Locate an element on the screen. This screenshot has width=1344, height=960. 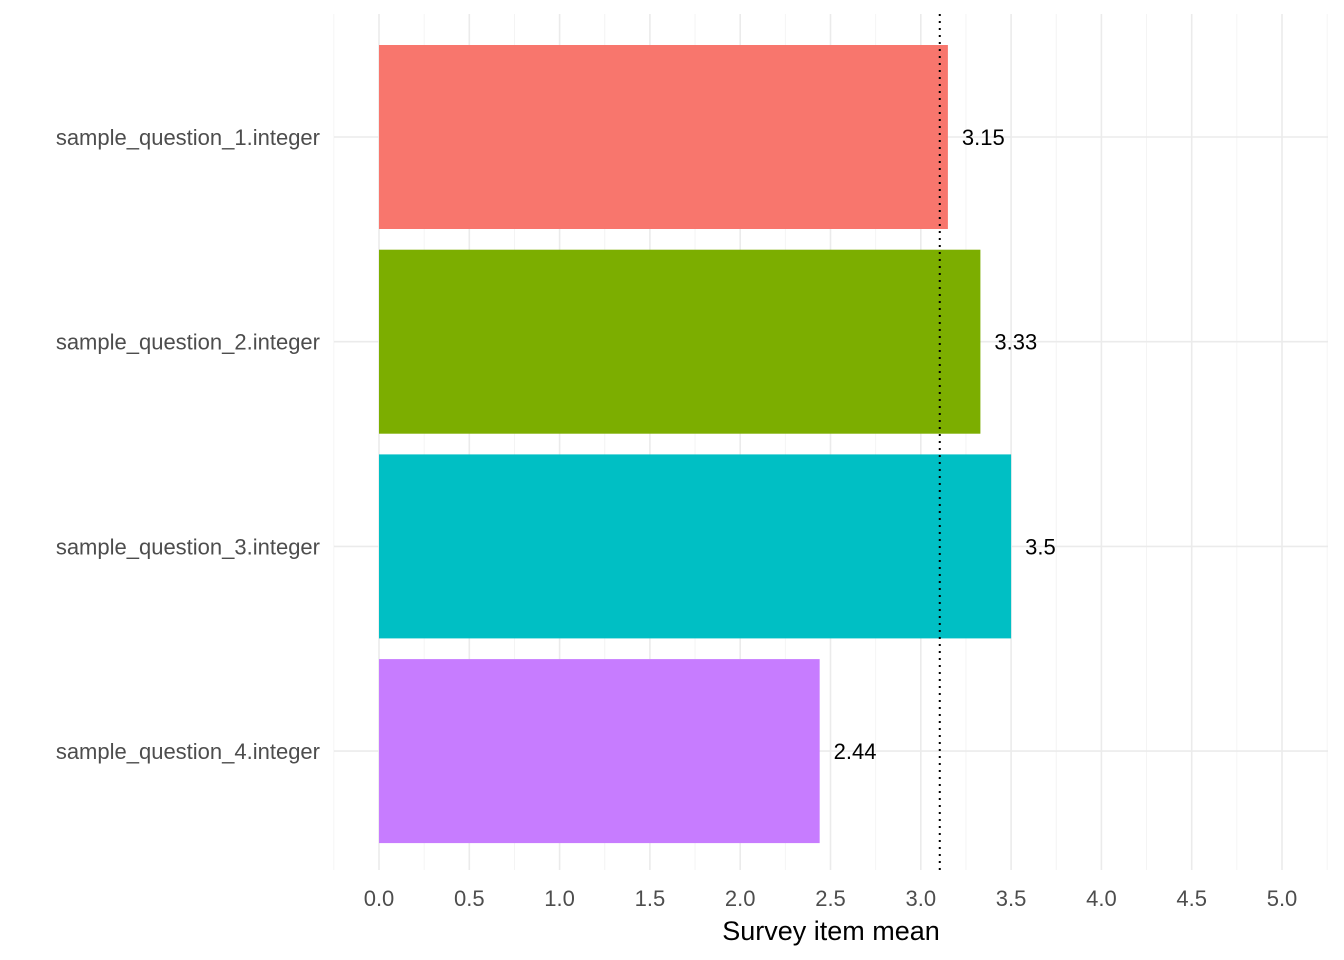
x-tick-label: 2.5 is located at coordinates (830, 898).